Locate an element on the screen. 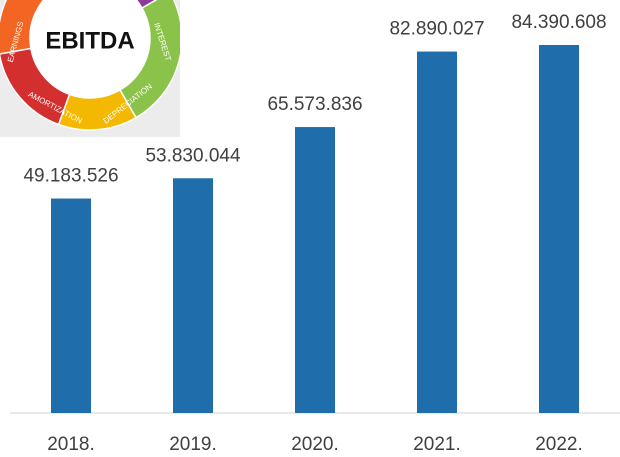 Image resolution: width=620 pixels, height=457 pixels. value-label: 65.573.836 is located at coordinates (314, 104).